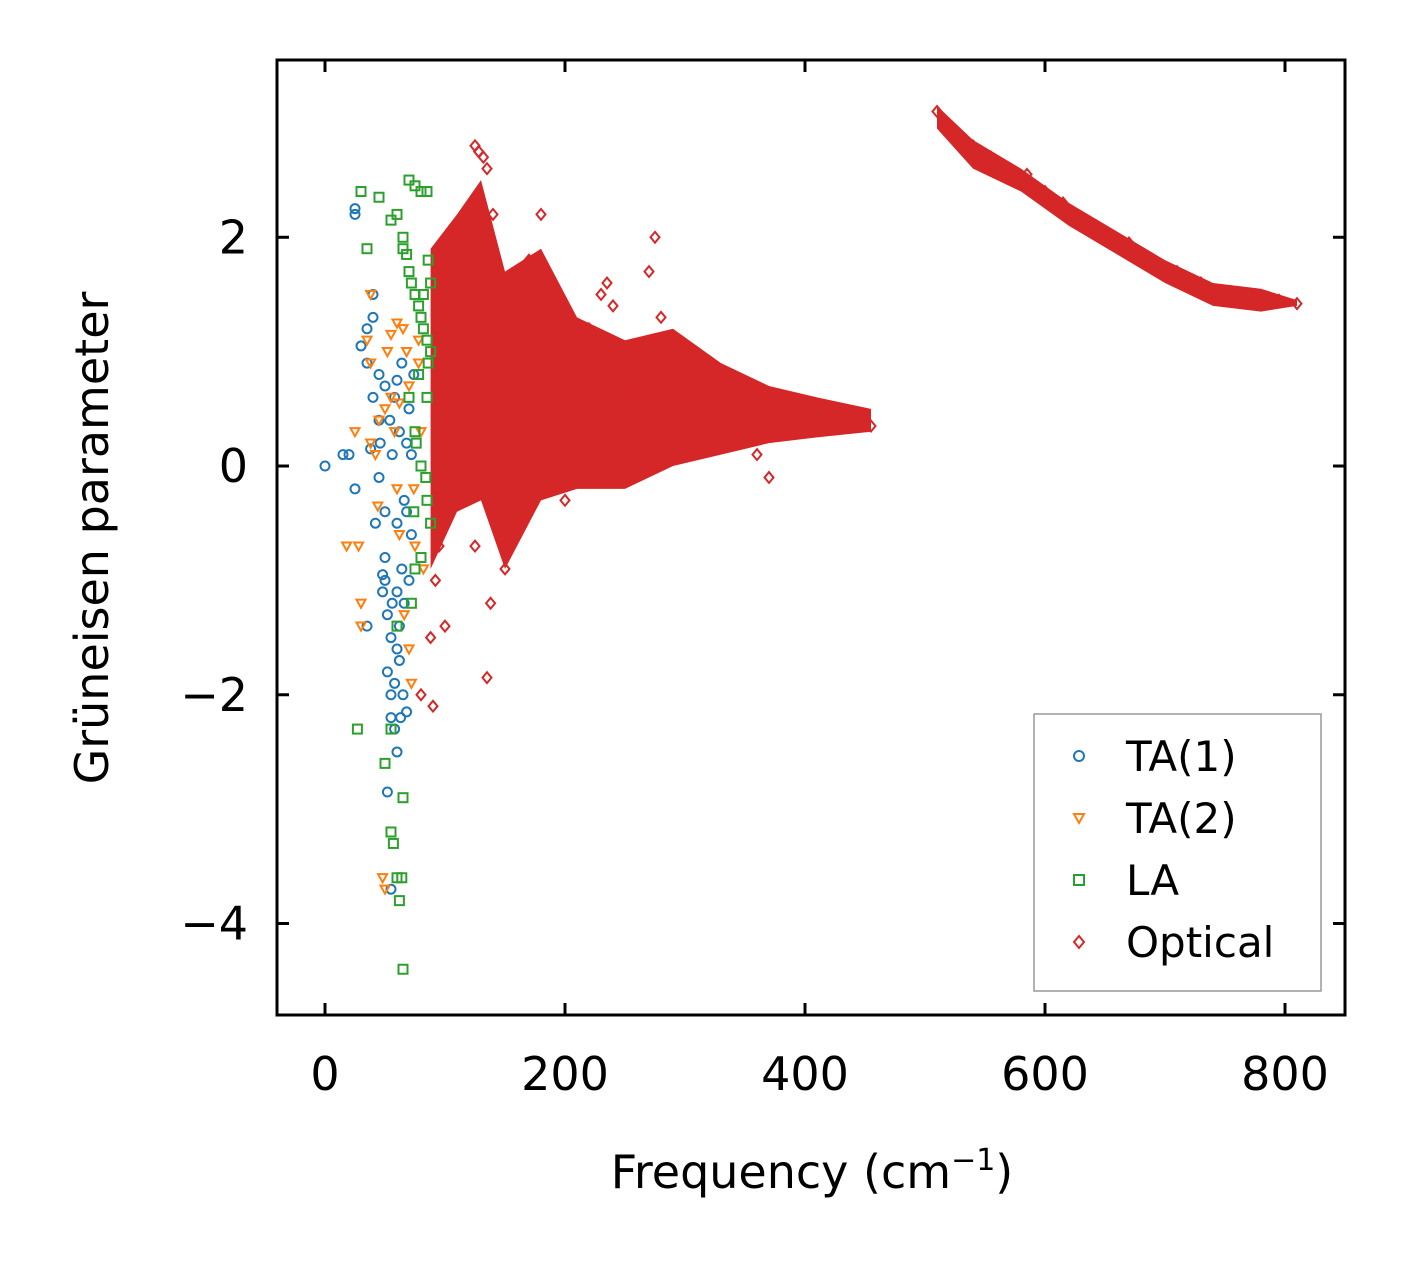 The width and height of the screenshot is (1406, 1264). What do you see at coordinates (233, 466) in the screenshot?
I see `y-tick-label: 0` at bounding box center [233, 466].